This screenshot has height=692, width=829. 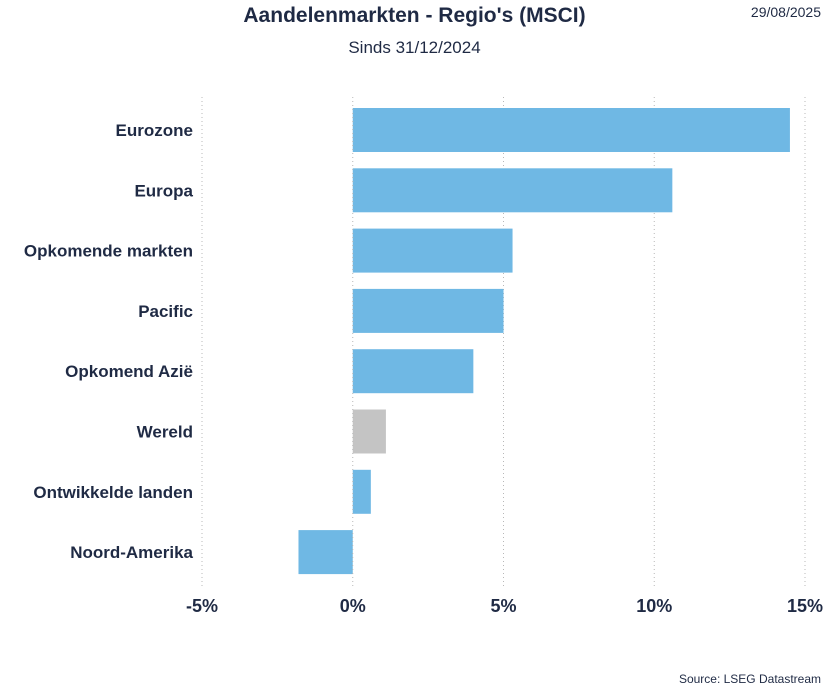 What do you see at coordinates (129, 371) in the screenshot?
I see `category-label: Opkomend Azië` at bounding box center [129, 371].